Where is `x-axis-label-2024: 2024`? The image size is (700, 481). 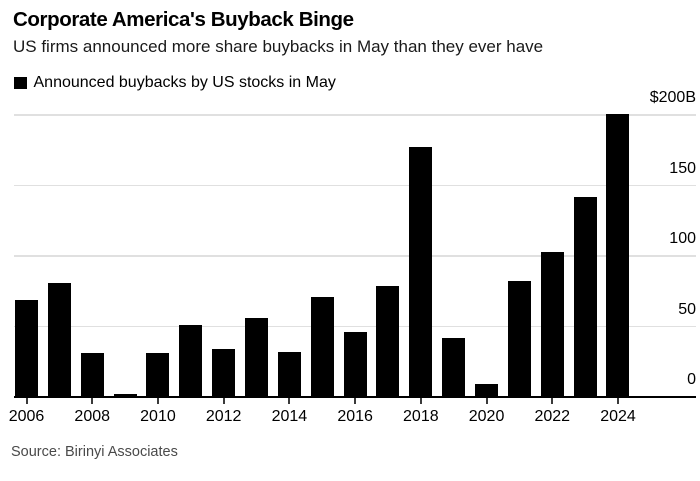
x-axis-label-2024: 2024 is located at coordinates (618, 416).